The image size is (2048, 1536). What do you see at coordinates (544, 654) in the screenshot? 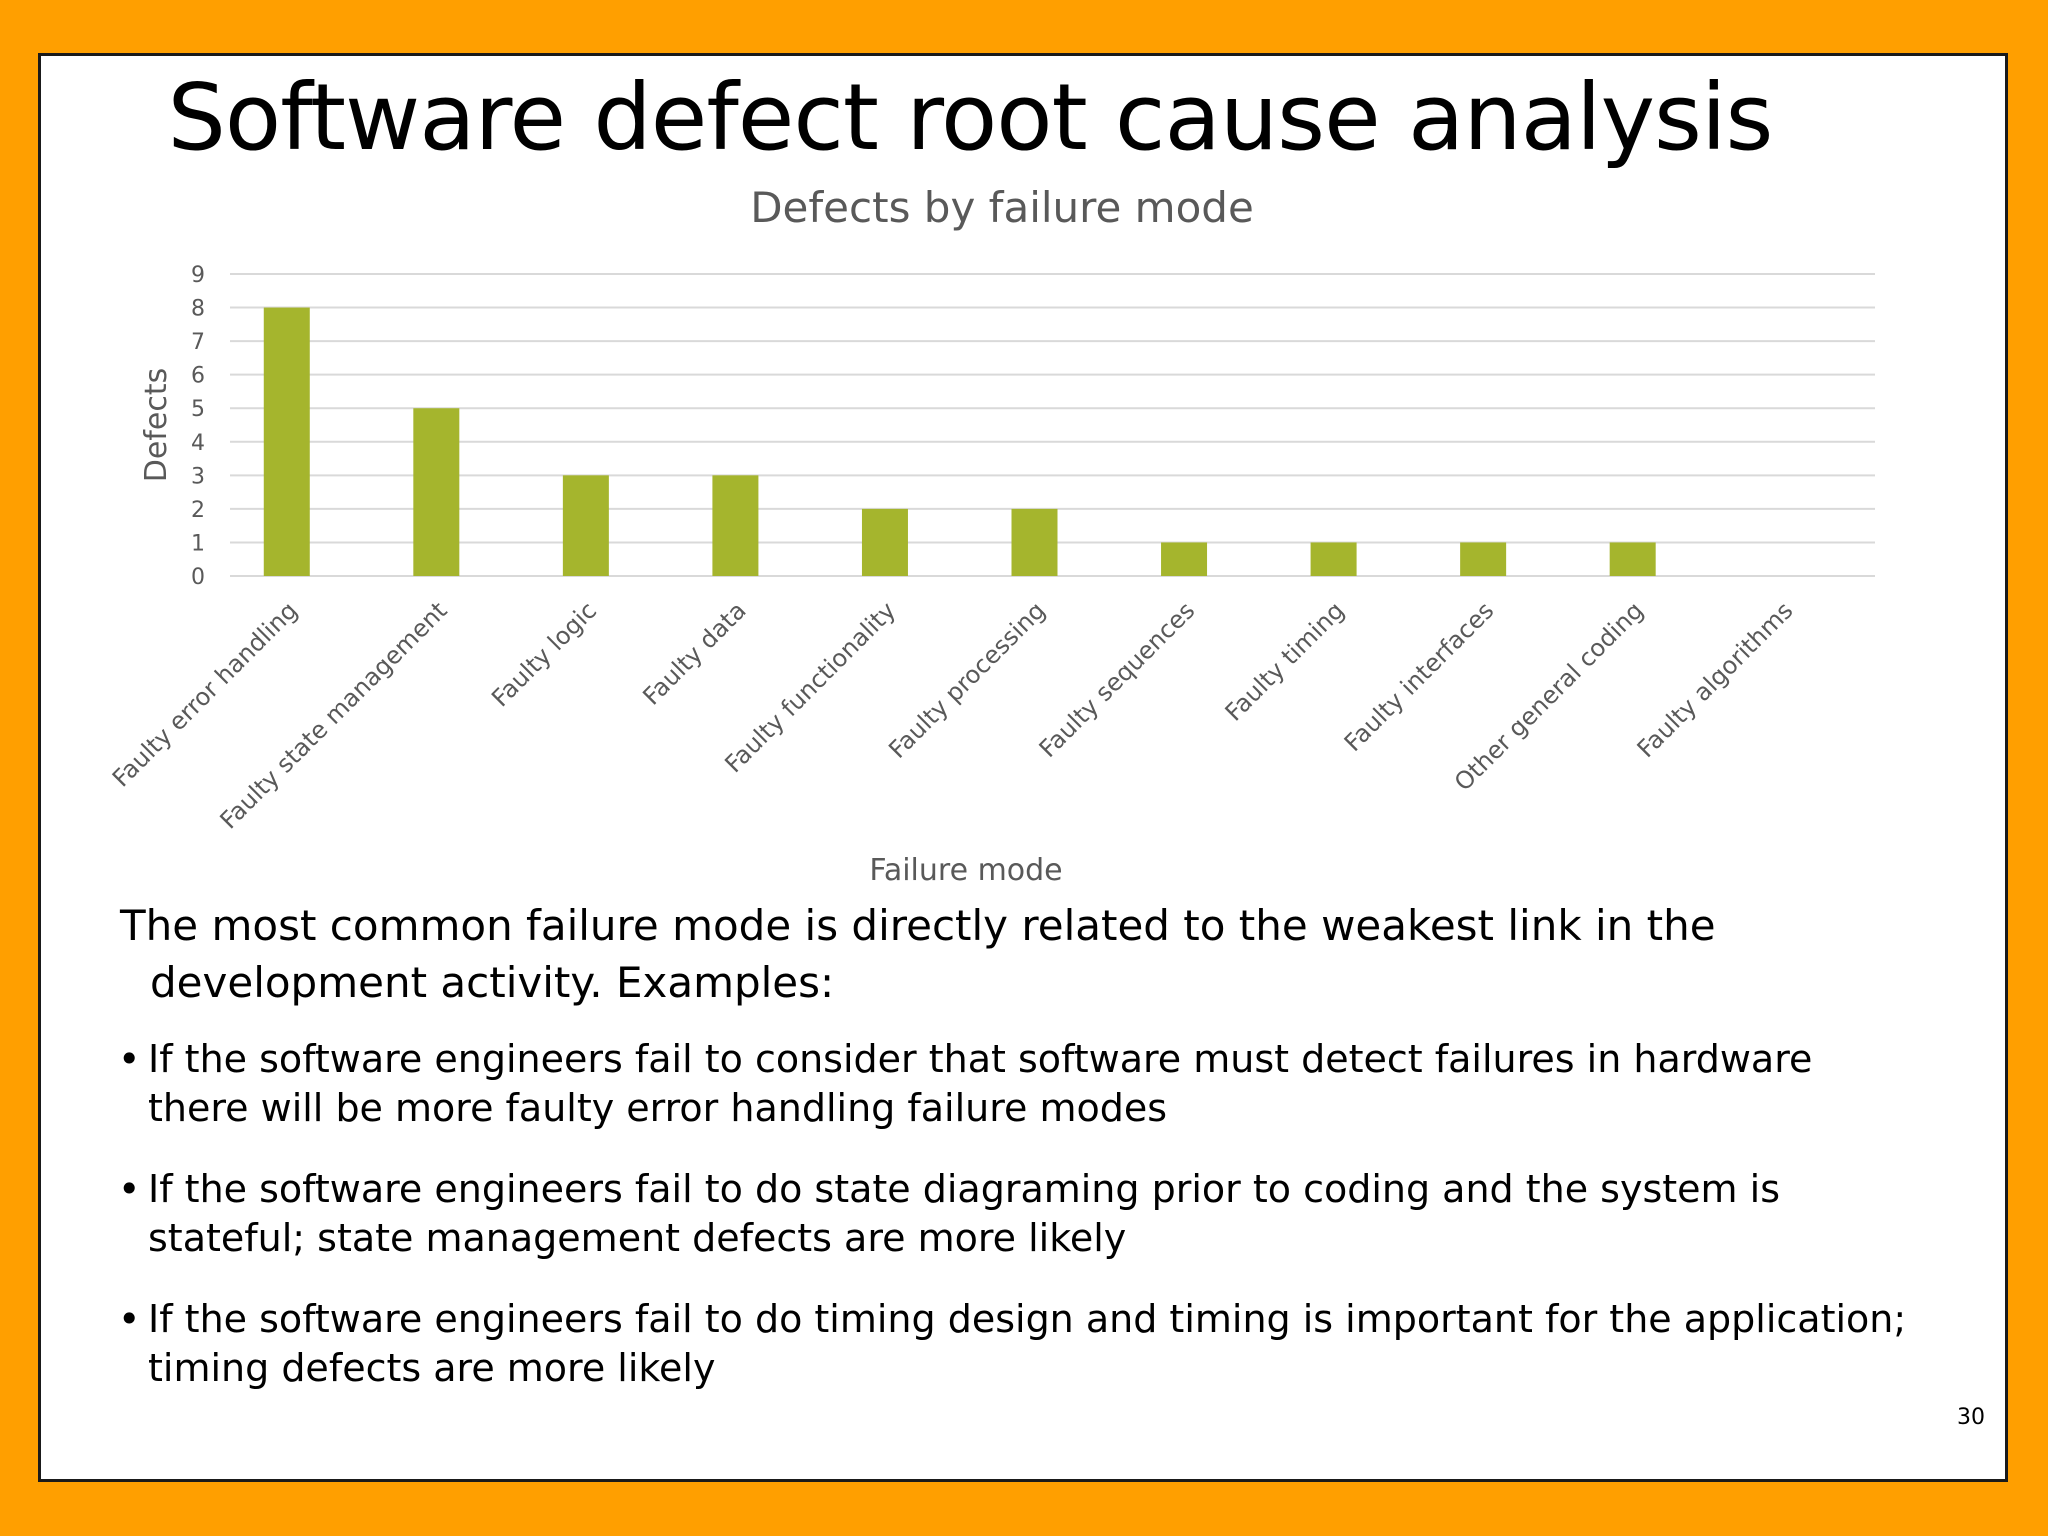
I see `x-category-label: Faulty logic` at bounding box center [544, 654].